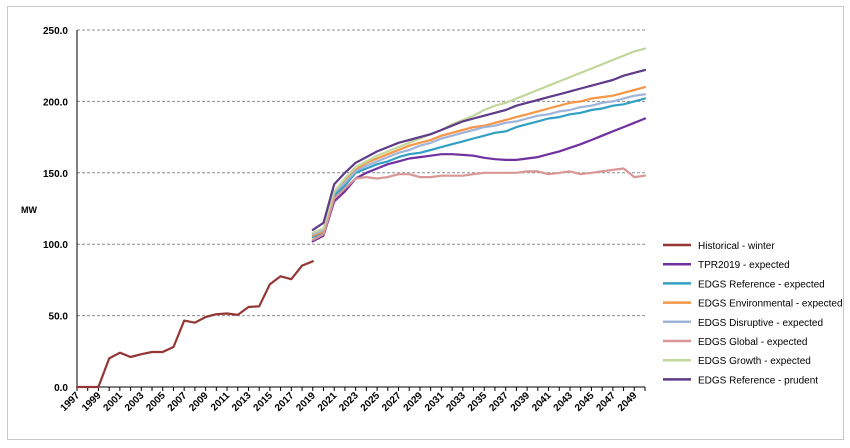  What do you see at coordinates (761, 284) in the screenshot?
I see `legend-label: EDGS Reference - expected` at bounding box center [761, 284].